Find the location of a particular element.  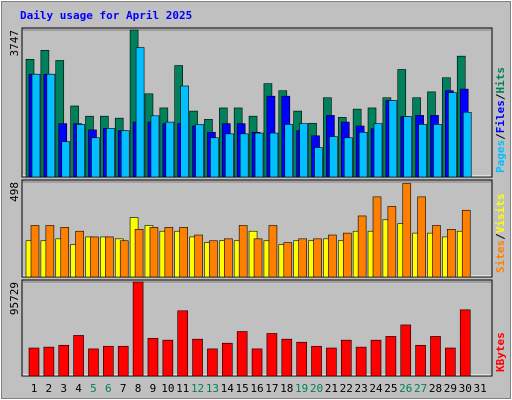

x-tick-label: 18 is located at coordinates (286, 388).